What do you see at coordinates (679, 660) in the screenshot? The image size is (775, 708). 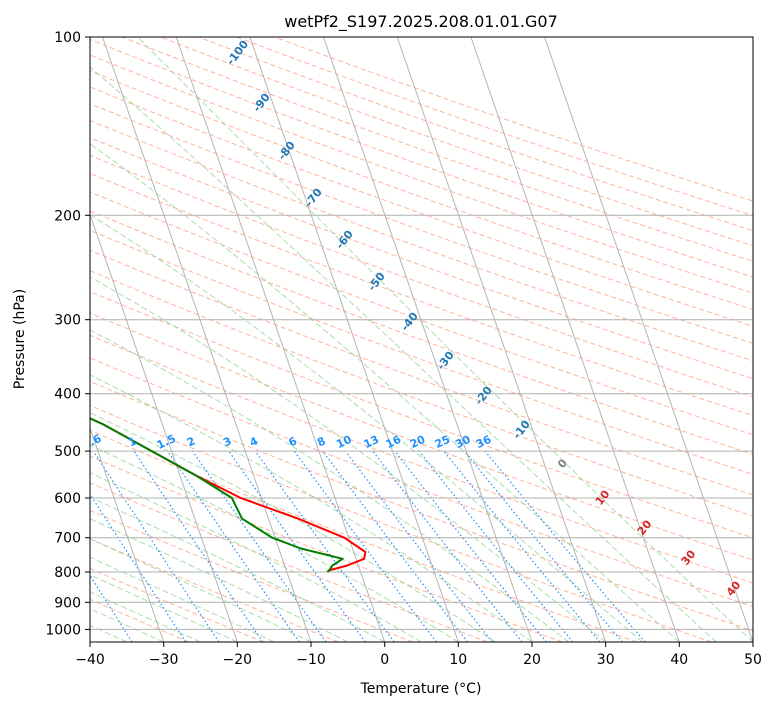 I see `x-tick-label: 40` at bounding box center [679, 660].